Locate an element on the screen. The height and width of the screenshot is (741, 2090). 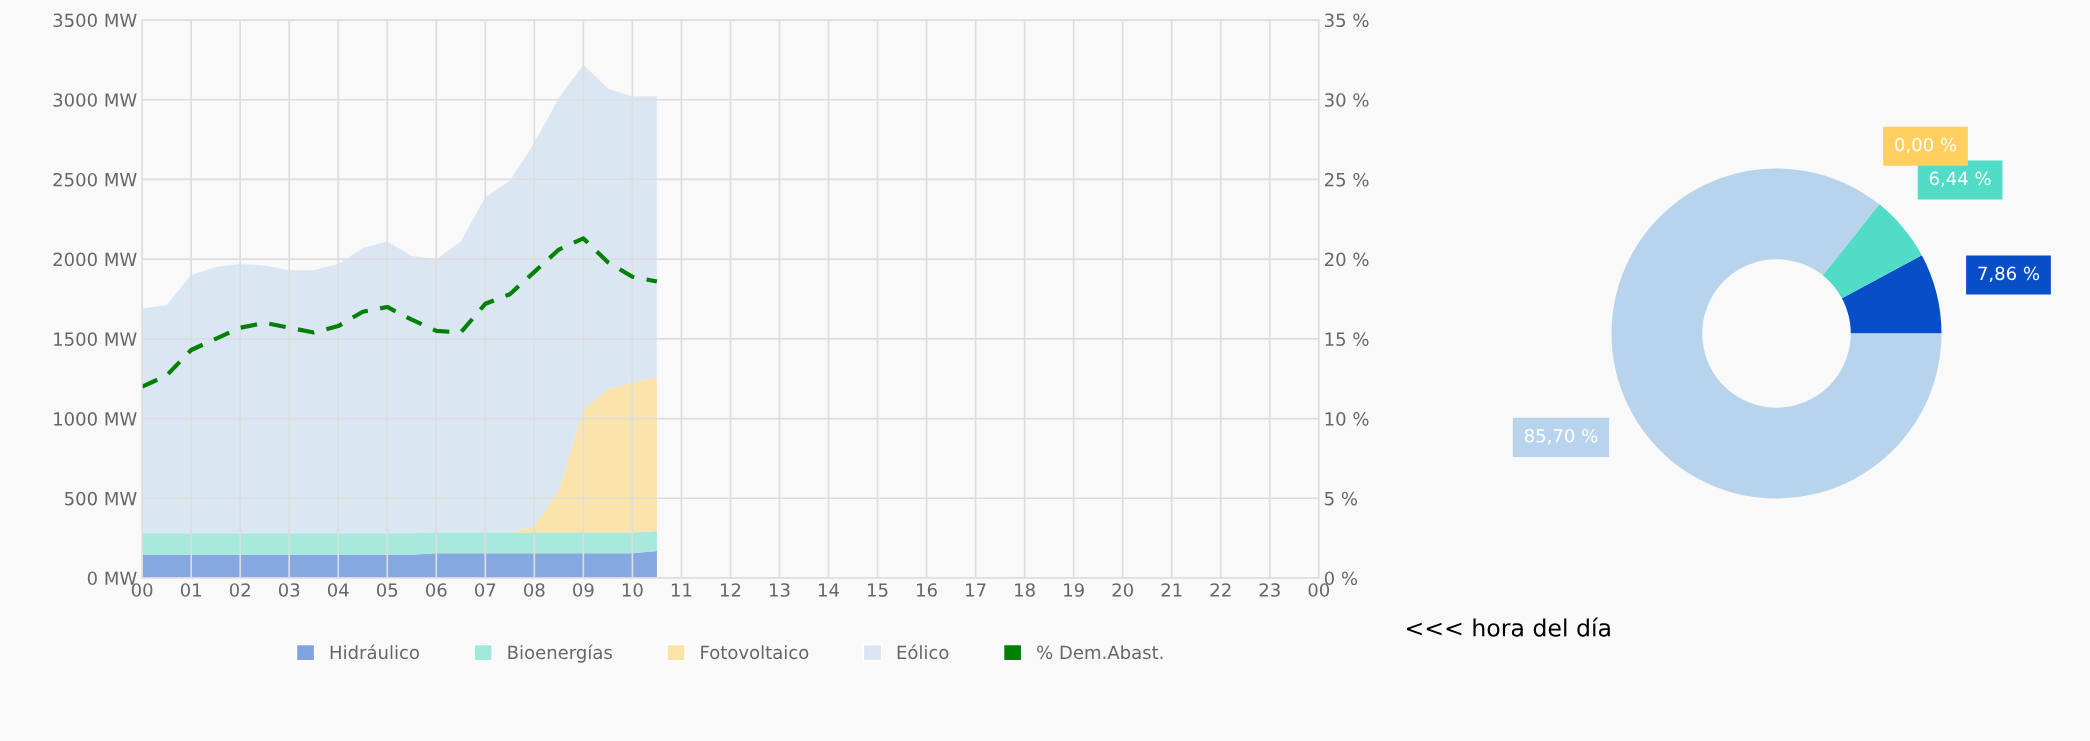
y-tick-label: 3500 MW is located at coordinates (95, 20).